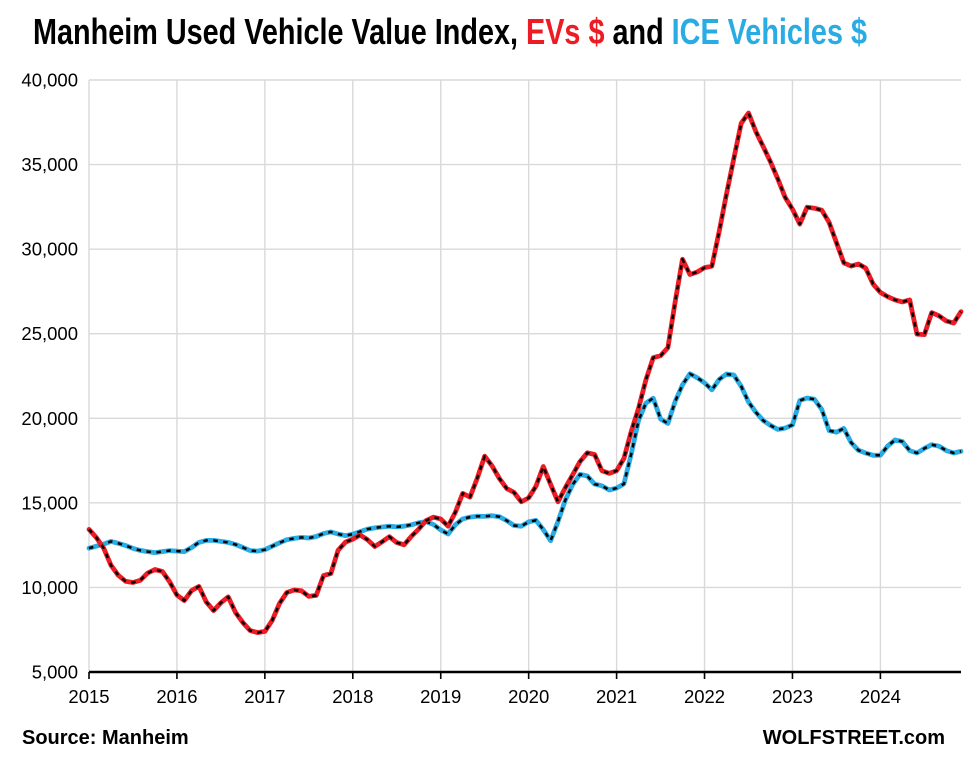 This screenshot has height=762, width=972. What do you see at coordinates (853, 738) in the screenshot?
I see `site-credit: WOLFSTREET.com` at bounding box center [853, 738].